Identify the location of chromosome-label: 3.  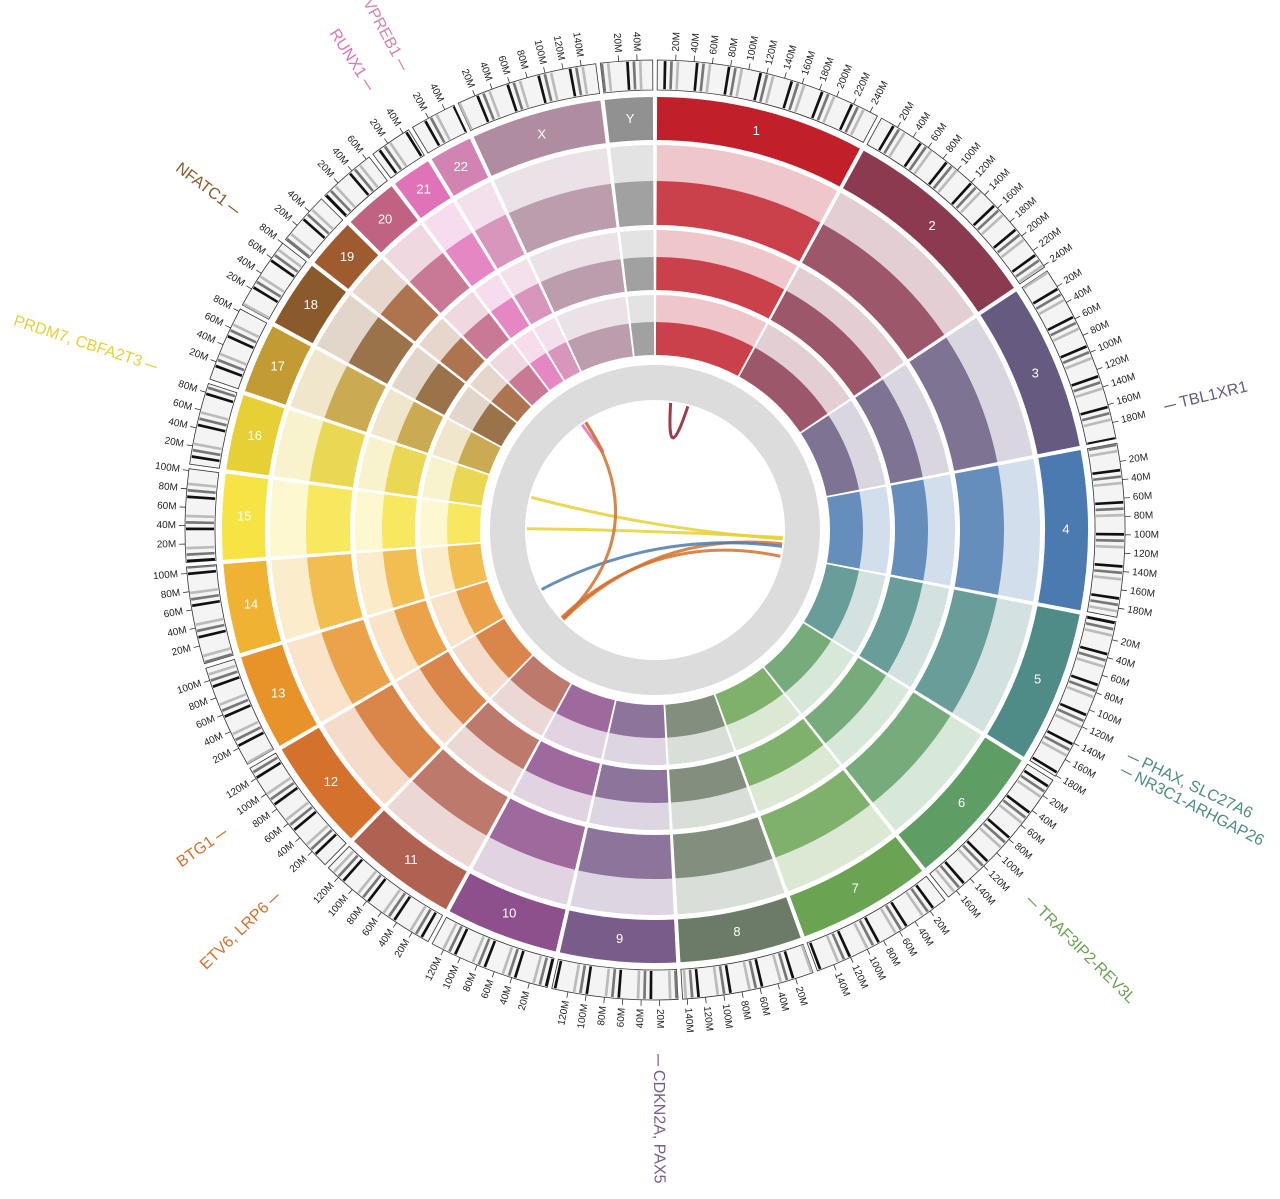
(1035, 372).